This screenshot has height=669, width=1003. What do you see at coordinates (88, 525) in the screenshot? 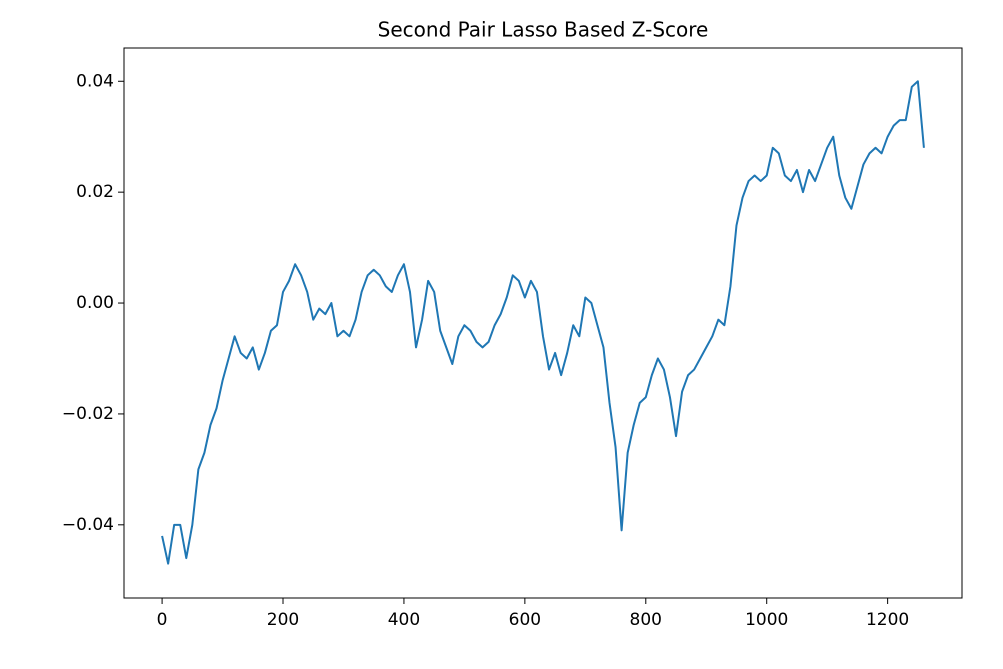
I see `y-tick-label: −0.04` at bounding box center [88, 525].